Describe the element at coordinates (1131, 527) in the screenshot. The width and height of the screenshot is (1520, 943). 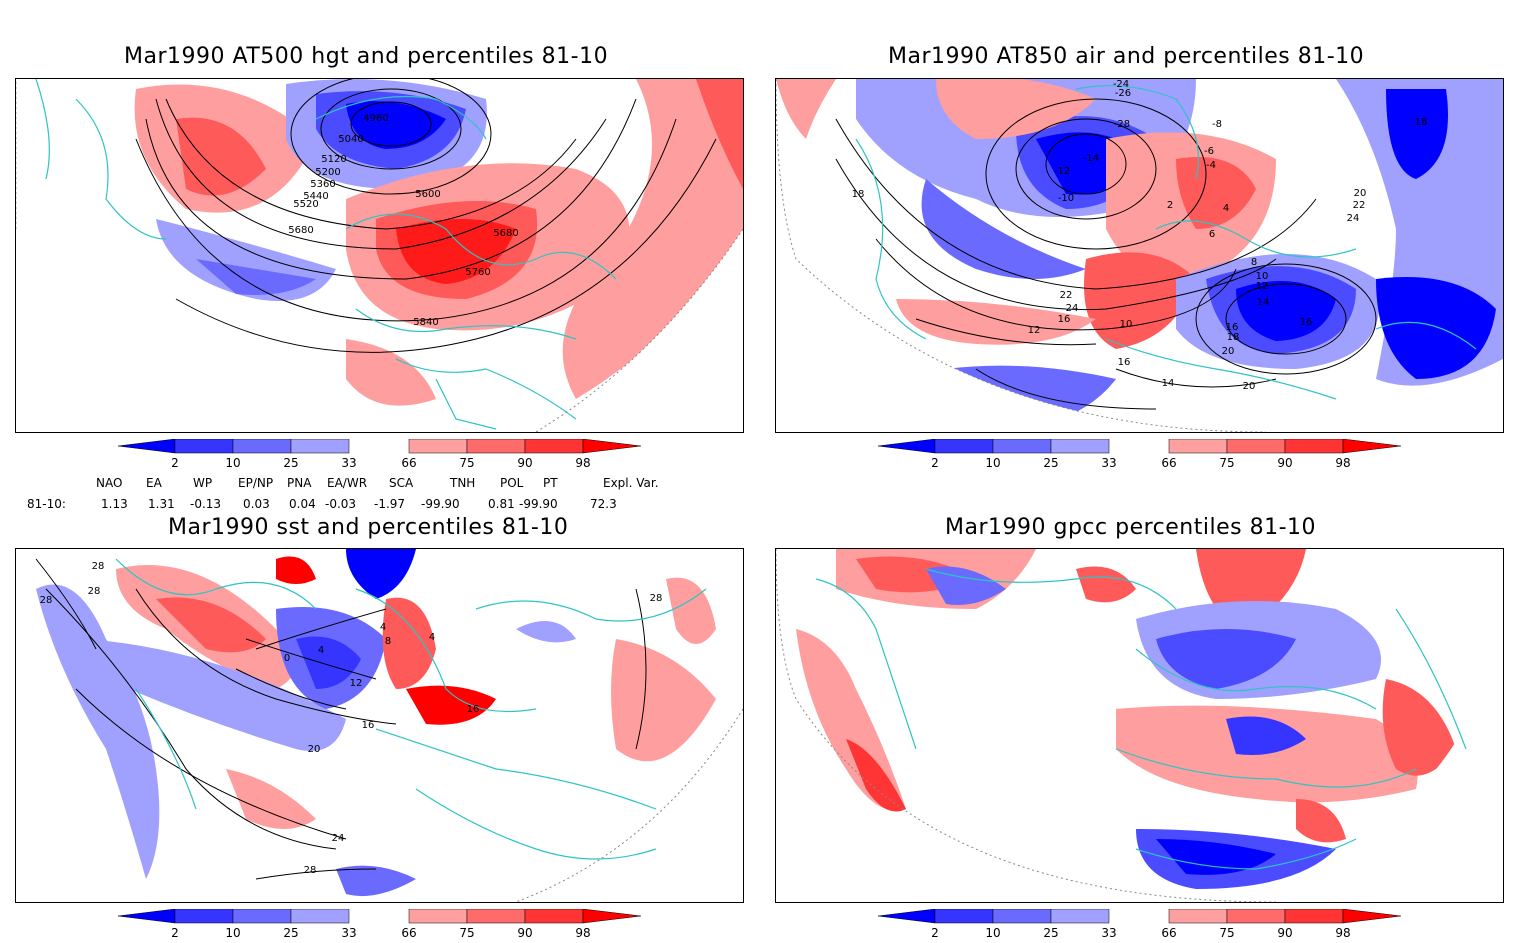
I see `panel-title-gpcc: Mar1990 gpcc percentiles 81-10` at that location.